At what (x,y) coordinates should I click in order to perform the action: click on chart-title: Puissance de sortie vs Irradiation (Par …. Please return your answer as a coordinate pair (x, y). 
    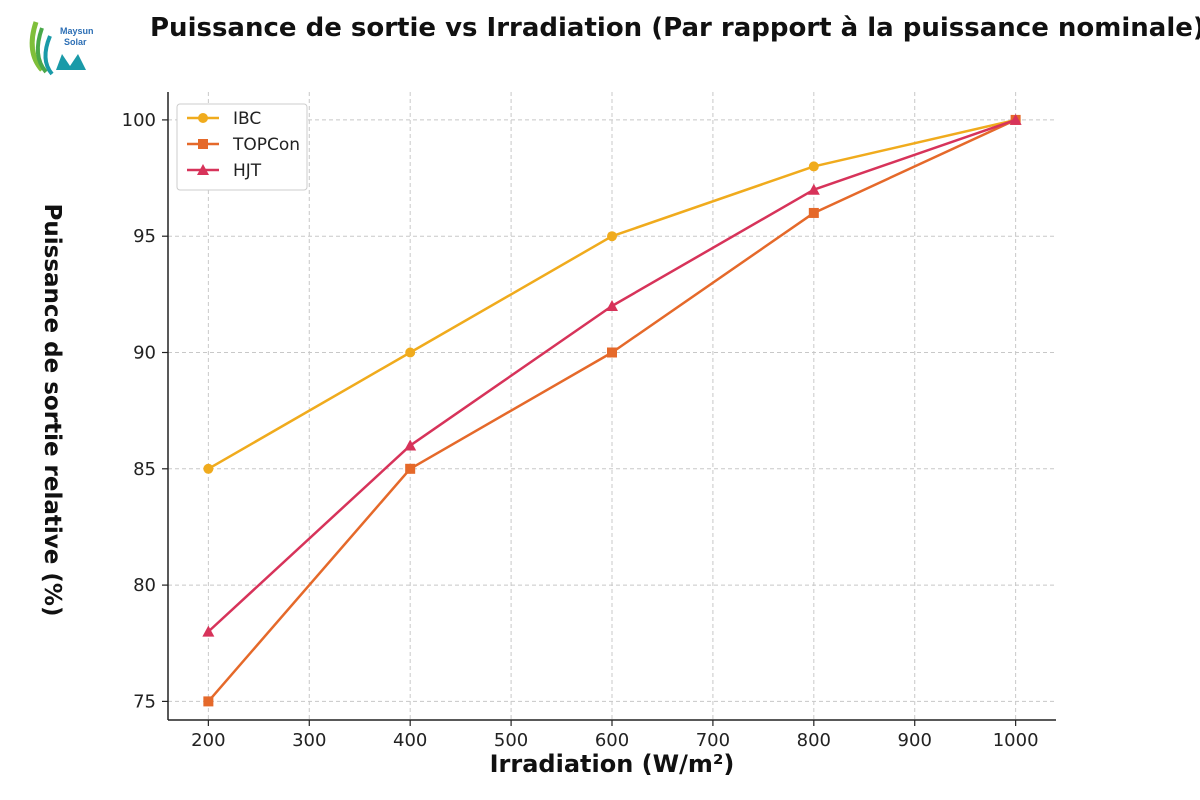
    Looking at the image, I should click on (675, 28).